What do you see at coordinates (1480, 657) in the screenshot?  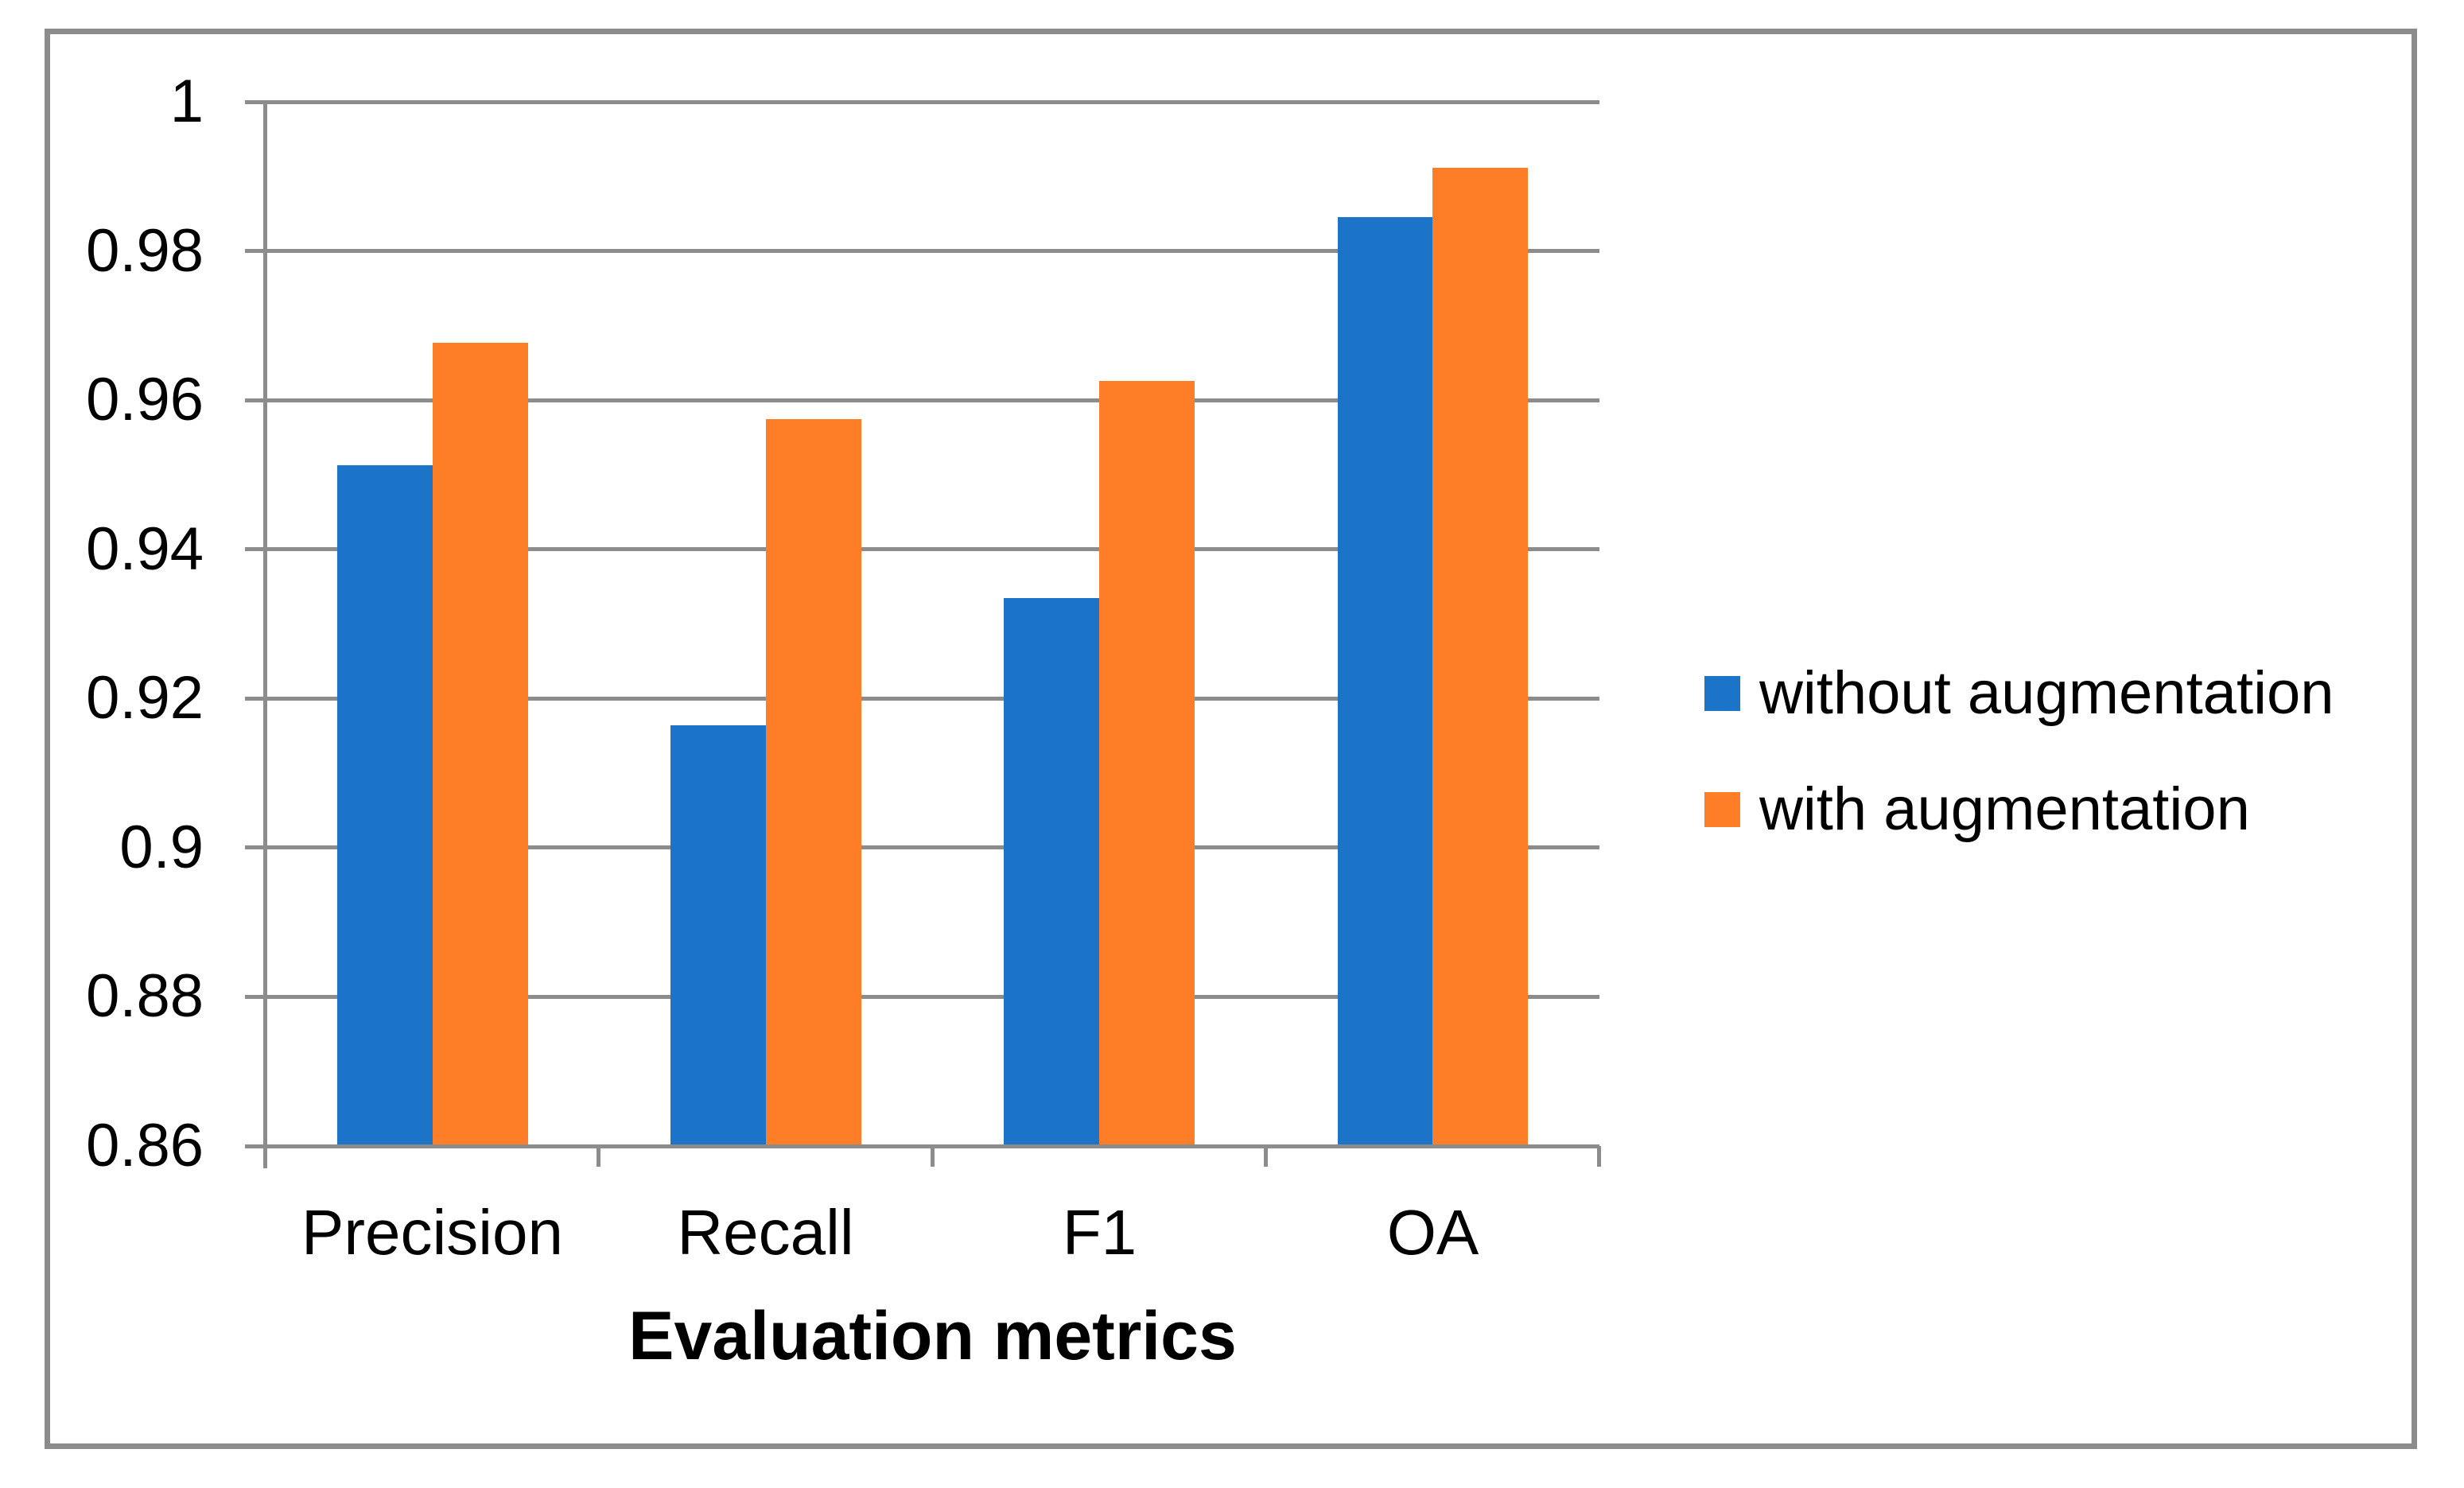 I see `bar-with-augmentation-OA` at bounding box center [1480, 657].